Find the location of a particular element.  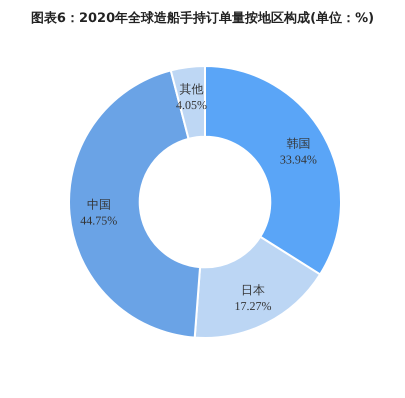

data-label: 4.05% is located at coordinates (191, 105).